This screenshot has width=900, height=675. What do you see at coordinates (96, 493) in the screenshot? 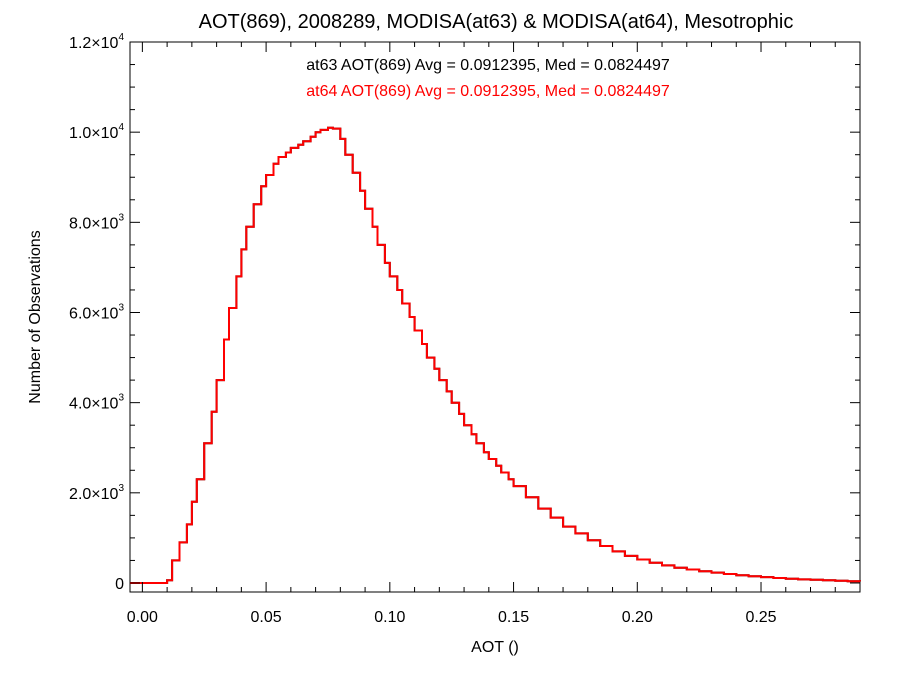
I see `y-tick-label: 2.0×10³` at bounding box center [96, 493].